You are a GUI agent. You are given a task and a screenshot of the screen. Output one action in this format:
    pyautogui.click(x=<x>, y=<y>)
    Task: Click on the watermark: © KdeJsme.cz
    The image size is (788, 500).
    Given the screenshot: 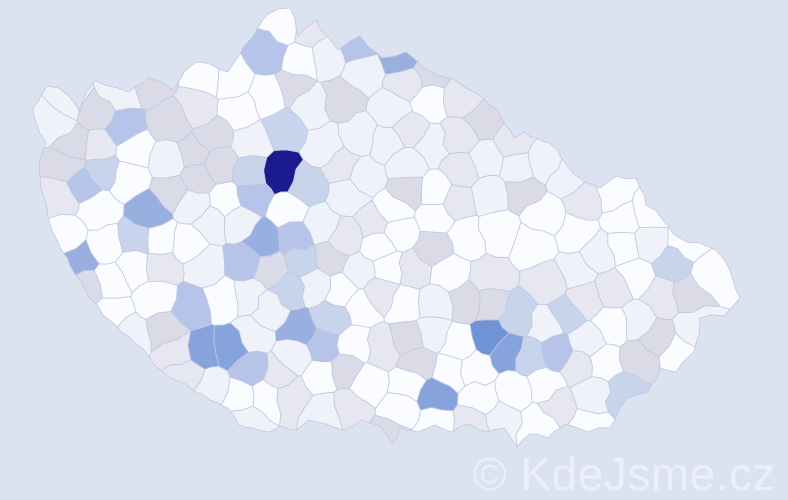 What is the action you would take?
    pyautogui.click(x=624, y=474)
    